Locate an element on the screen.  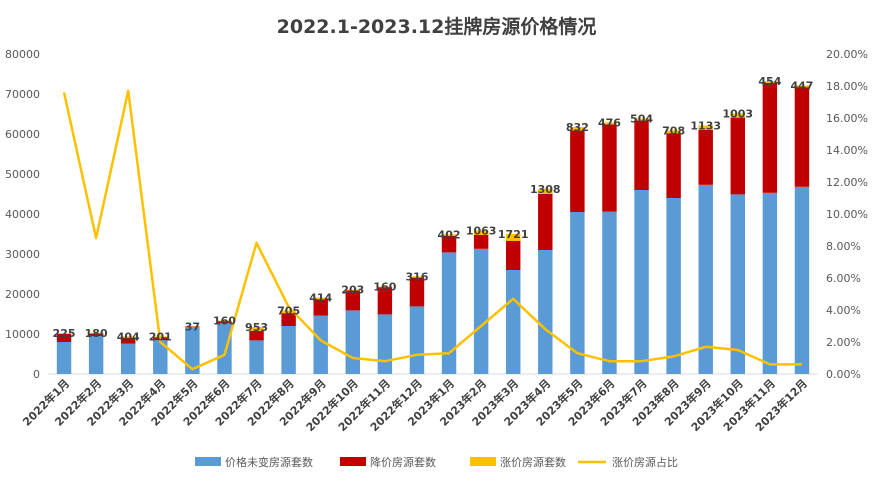
y-left-tick-label: 30000 is located at coordinates (22, 254).